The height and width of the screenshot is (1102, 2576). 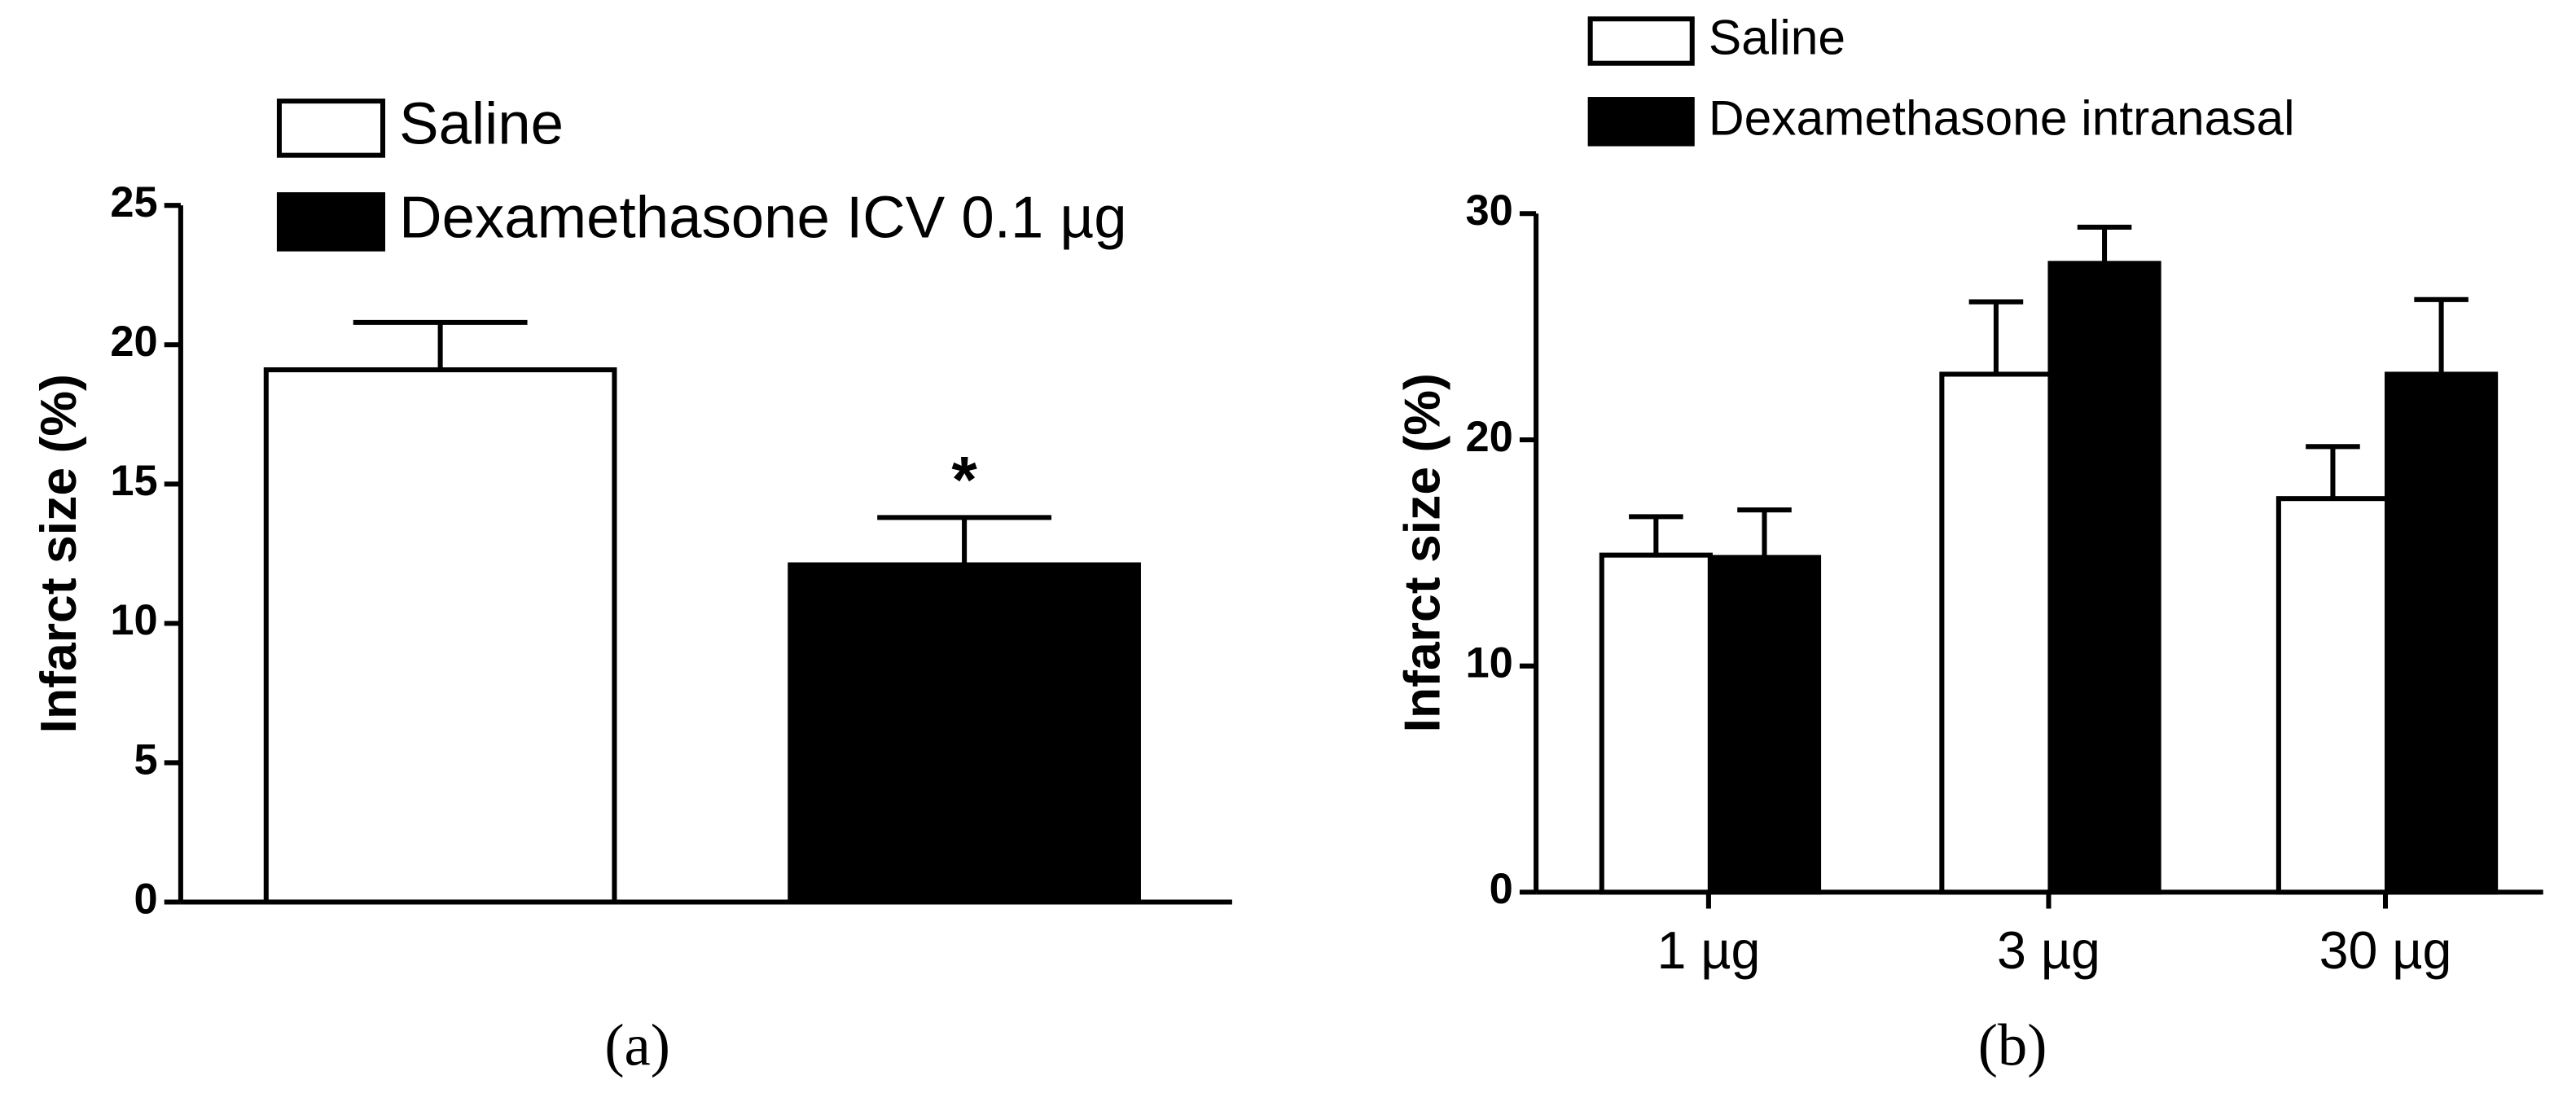 I want to click on caption: (a), so click(x=637, y=1045).